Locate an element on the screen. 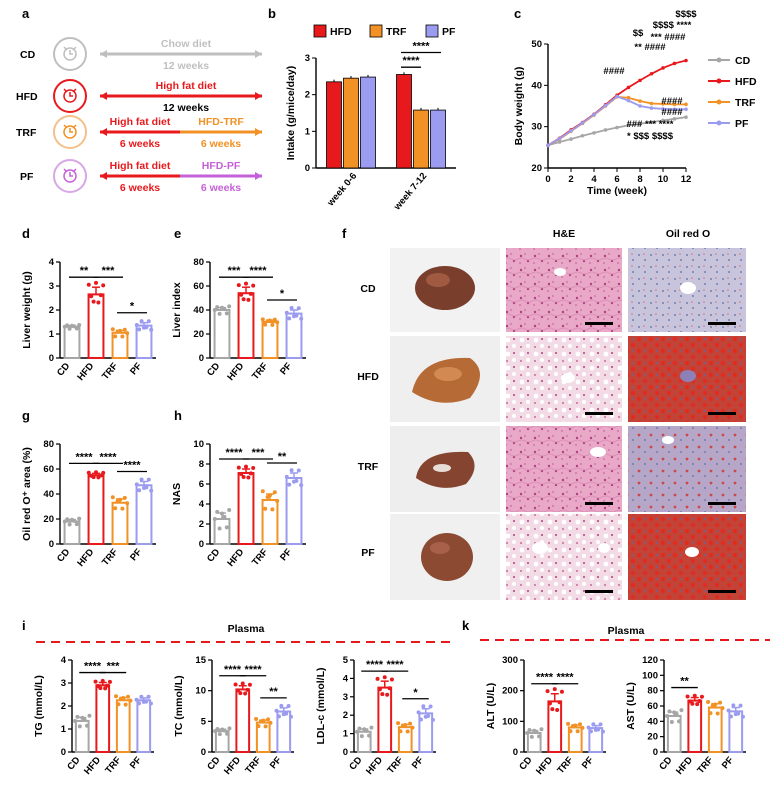 The width and height of the screenshot is (780, 807). x-tick-label: 4 is located at coordinates (594, 179).